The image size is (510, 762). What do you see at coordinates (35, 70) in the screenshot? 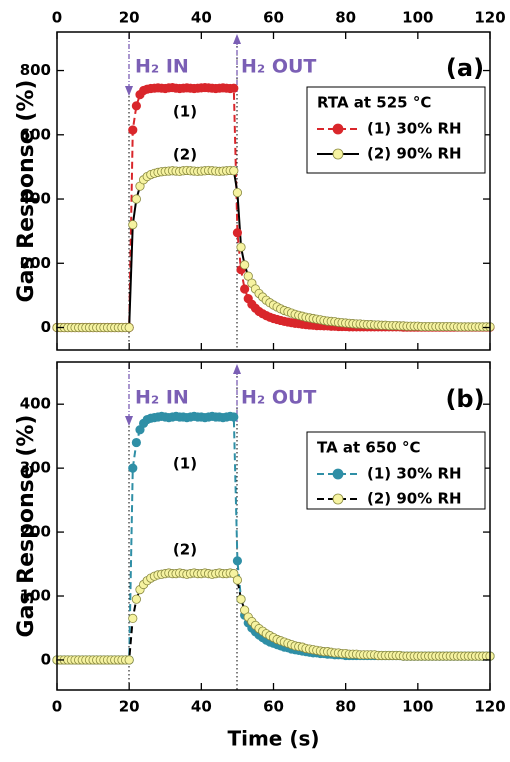
I see `y-tick-label: 800` at bounding box center [35, 70].